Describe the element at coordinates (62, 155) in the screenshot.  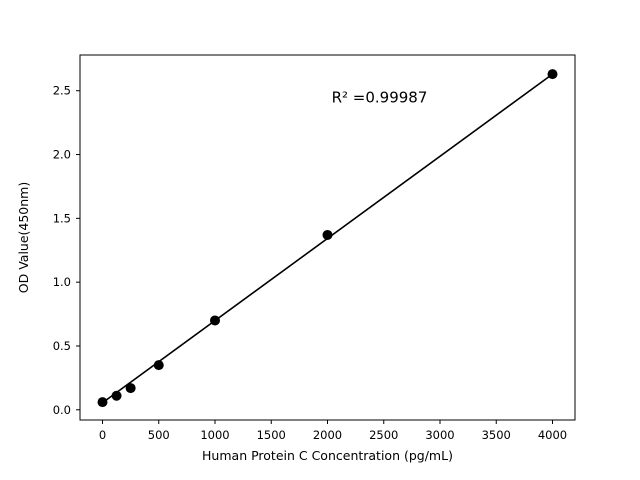
I see `y-tick-label: 2.0` at that location.